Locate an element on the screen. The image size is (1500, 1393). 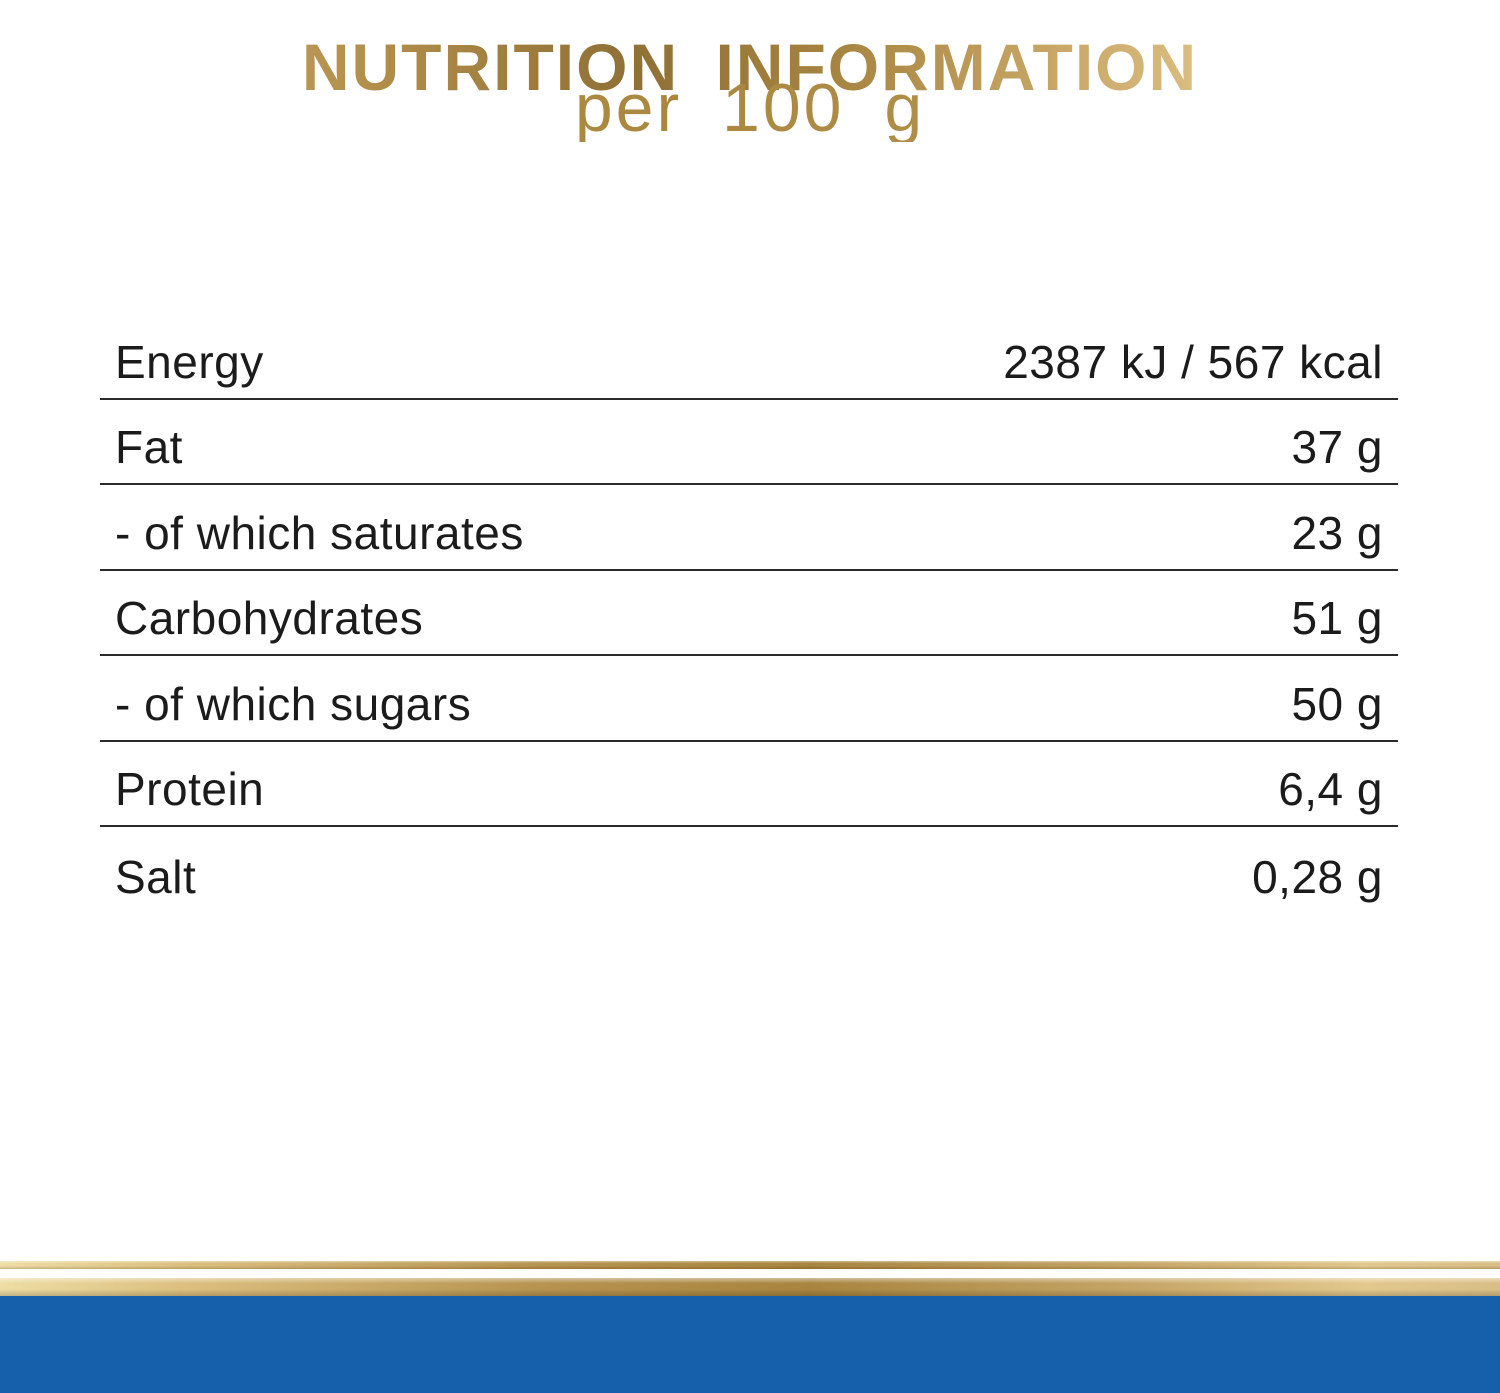
nutrient-value: 0,28 g is located at coordinates (1317, 876).